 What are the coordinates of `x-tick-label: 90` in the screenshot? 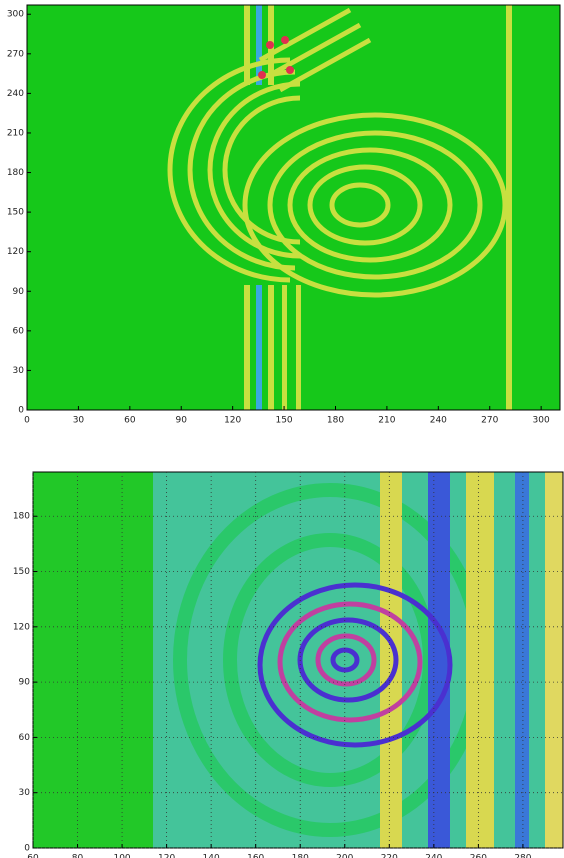 It's located at (182, 421).